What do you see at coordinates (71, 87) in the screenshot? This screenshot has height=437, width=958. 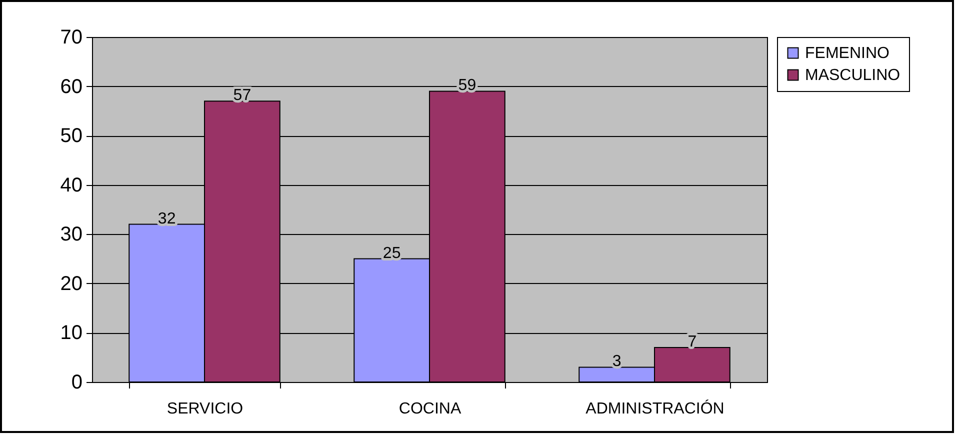 I see `y-tick-label: 60` at bounding box center [71, 87].